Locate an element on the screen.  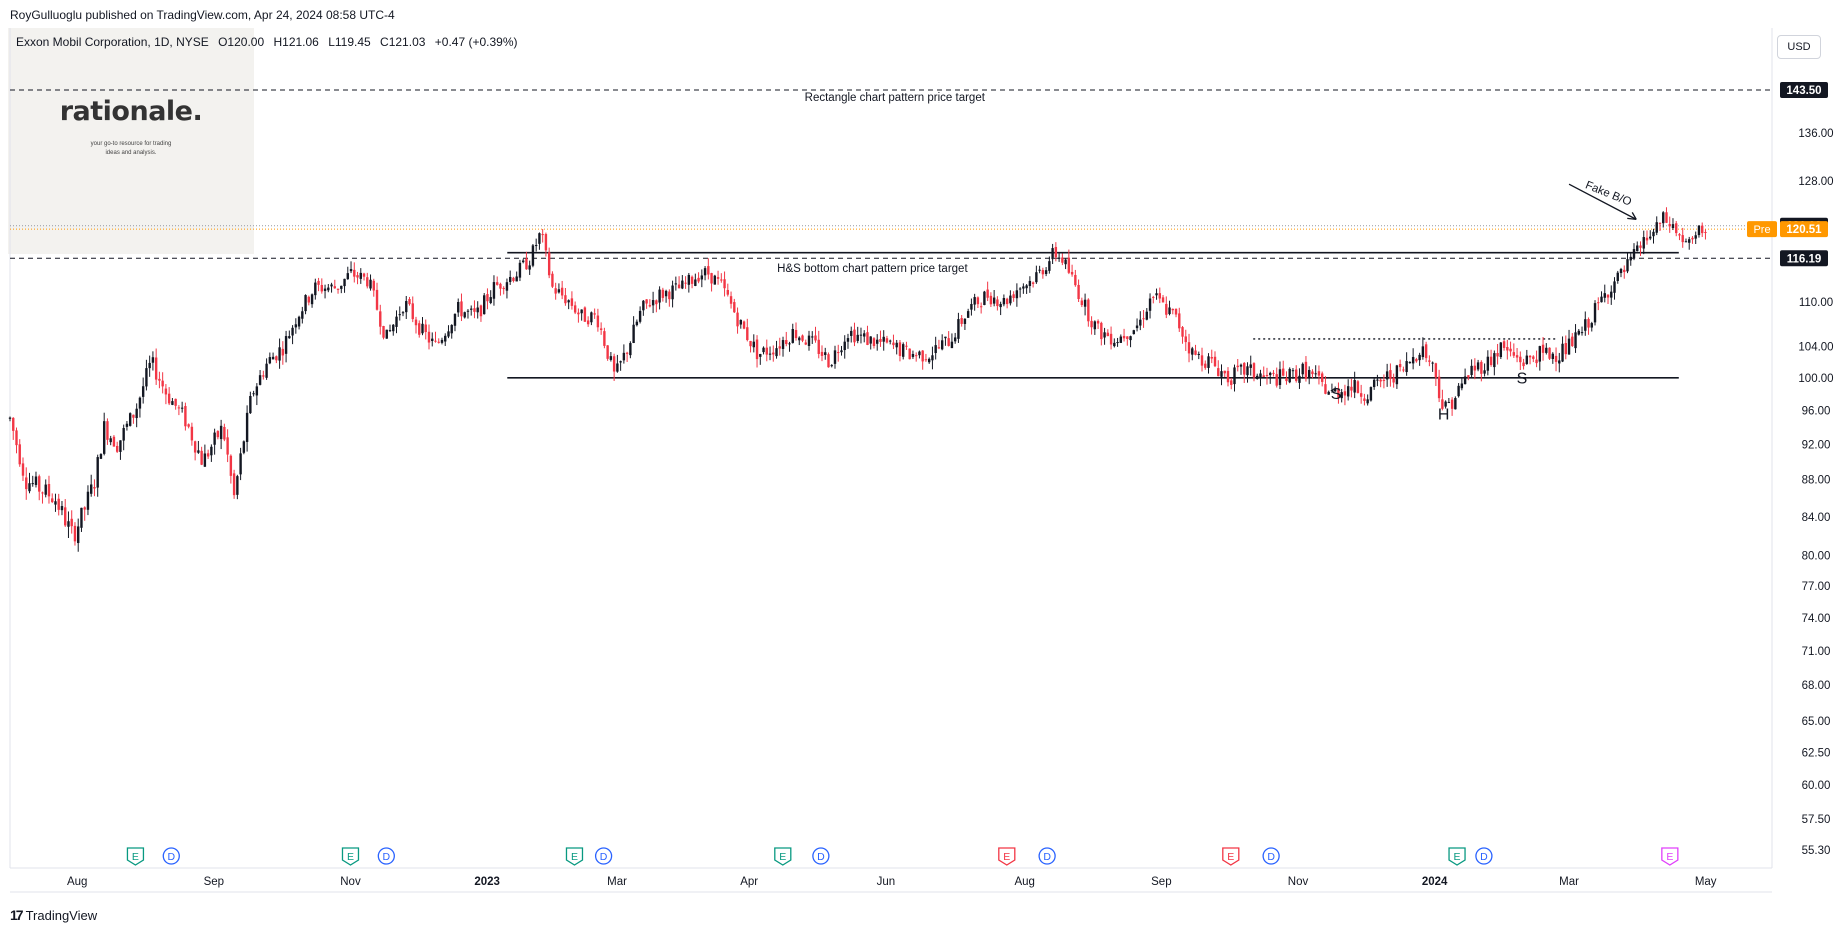
x-tick-label: May is located at coordinates (1706, 882).